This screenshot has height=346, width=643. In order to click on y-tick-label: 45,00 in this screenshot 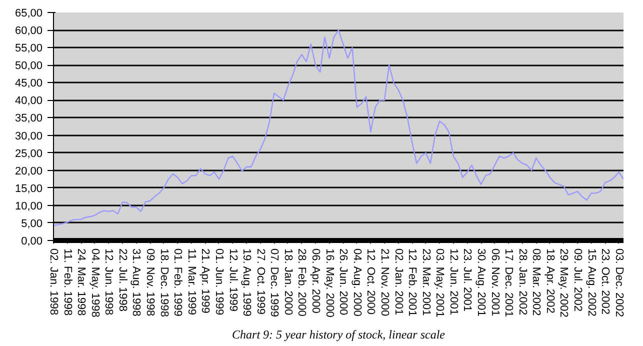, I will do `click(28, 84)`.